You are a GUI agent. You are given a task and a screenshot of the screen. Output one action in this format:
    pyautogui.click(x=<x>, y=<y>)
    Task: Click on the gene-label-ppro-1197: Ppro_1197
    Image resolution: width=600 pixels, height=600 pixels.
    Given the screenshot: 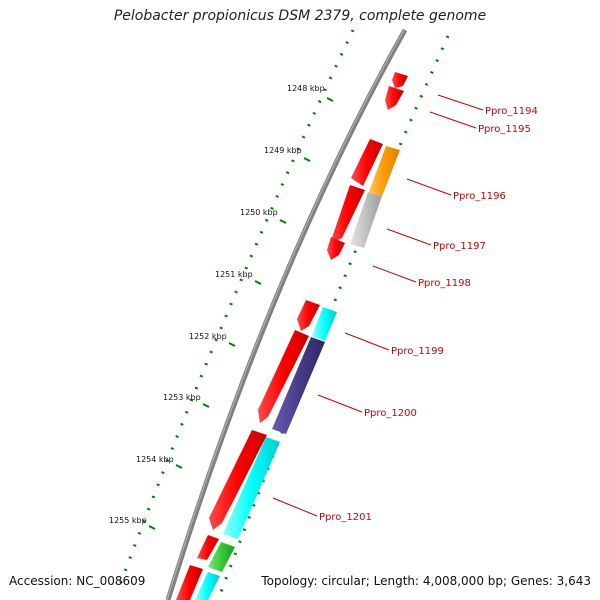 What is the action you would take?
    pyautogui.click(x=459, y=246)
    